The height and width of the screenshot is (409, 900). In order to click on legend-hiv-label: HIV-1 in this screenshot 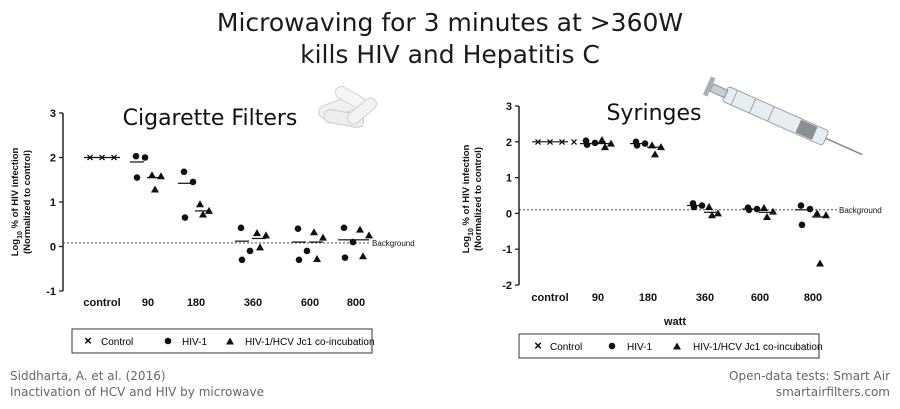, I will do `click(194, 342)`.